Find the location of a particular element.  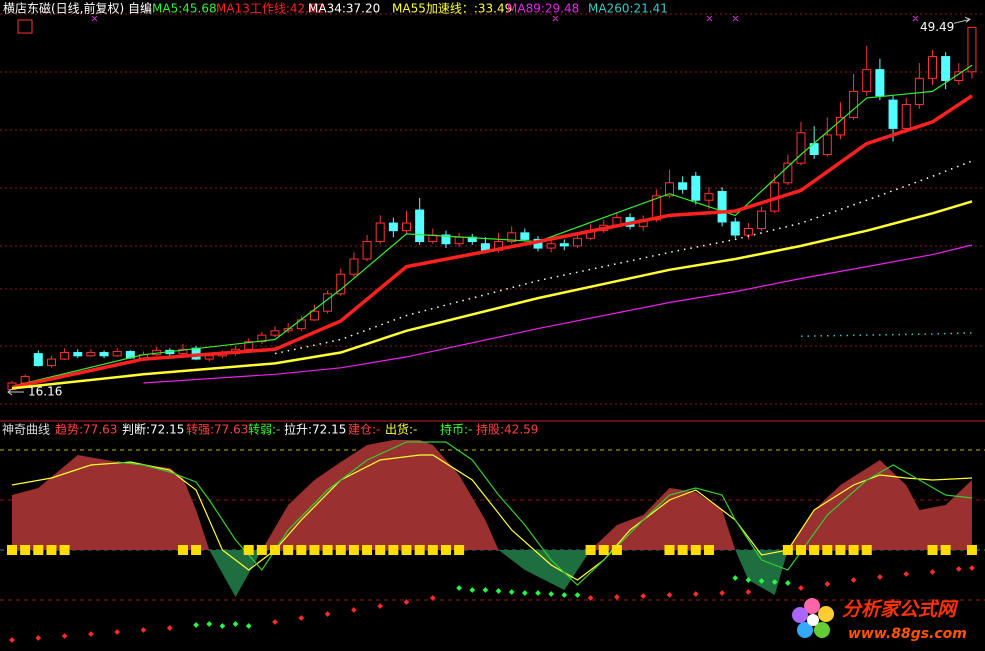

legend-entry: MA34:37.20 is located at coordinates (344, 9).